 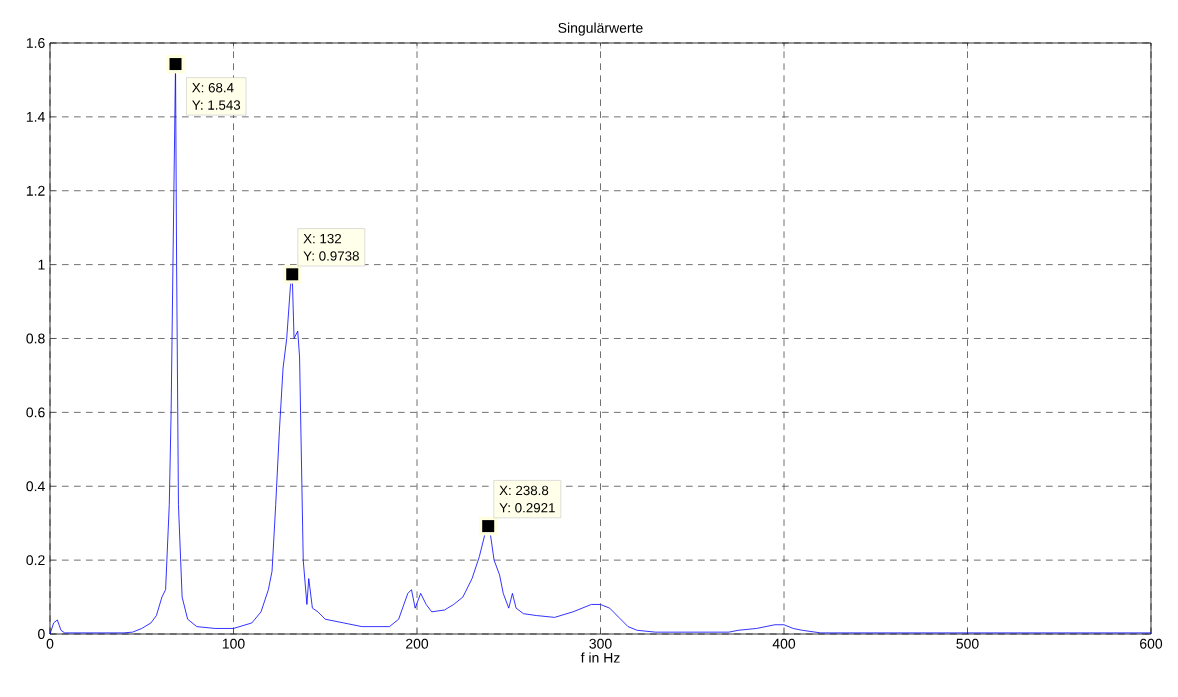 What do you see at coordinates (35, 560) in the screenshot?
I see `y-tick-label: 0.2` at bounding box center [35, 560].